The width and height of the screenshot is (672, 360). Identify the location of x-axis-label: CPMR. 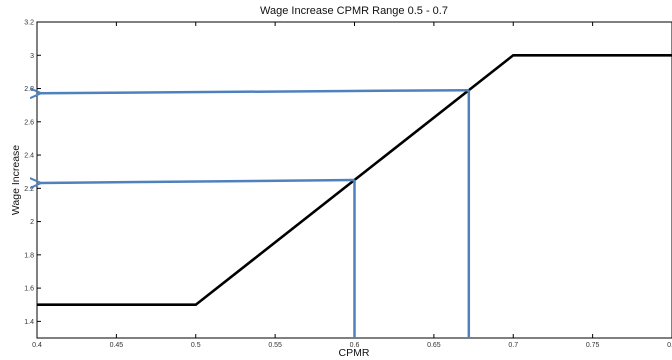
(354, 353).